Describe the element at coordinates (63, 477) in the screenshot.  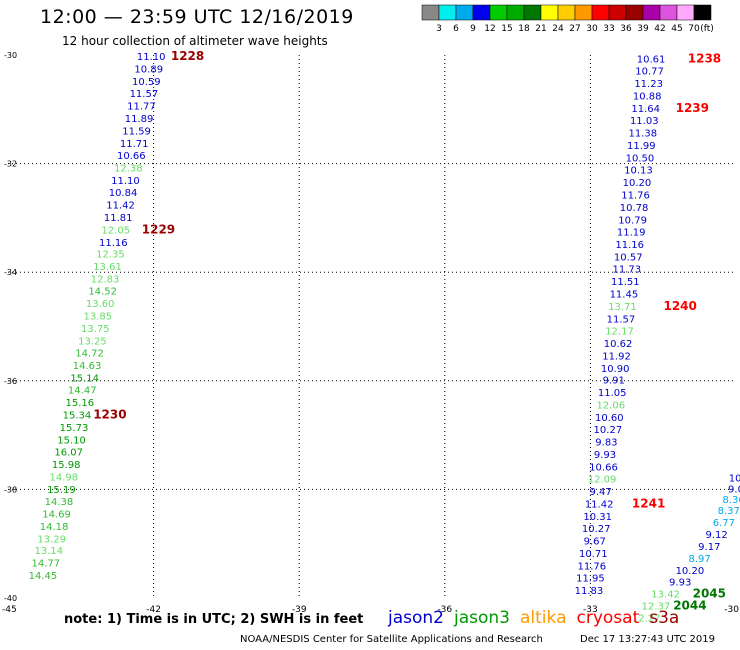
I see `wave-height-value: 14.98` at that location.